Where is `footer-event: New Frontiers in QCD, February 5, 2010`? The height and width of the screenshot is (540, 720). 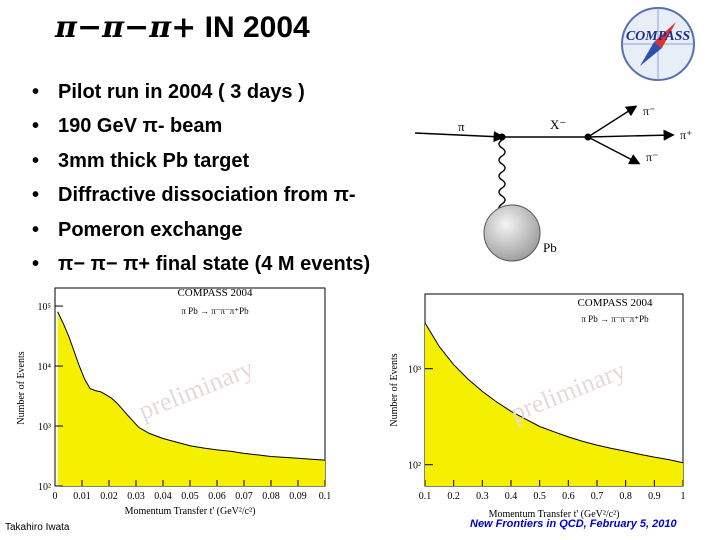 footer-event: New Frontiers in QCD, February 5, 2010 is located at coordinates (573, 524).